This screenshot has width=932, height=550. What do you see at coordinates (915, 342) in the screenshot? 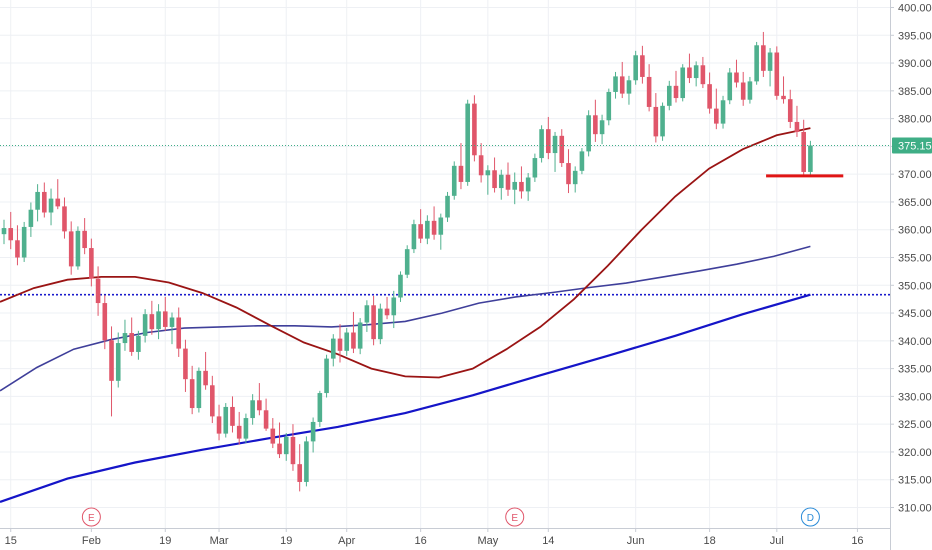
I see `price-tick-label: 340.00` at bounding box center [915, 342].